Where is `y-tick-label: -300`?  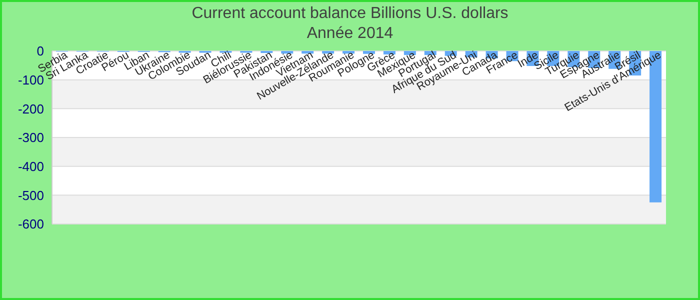
y-tick-label: -300 is located at coordinates (31, 138).